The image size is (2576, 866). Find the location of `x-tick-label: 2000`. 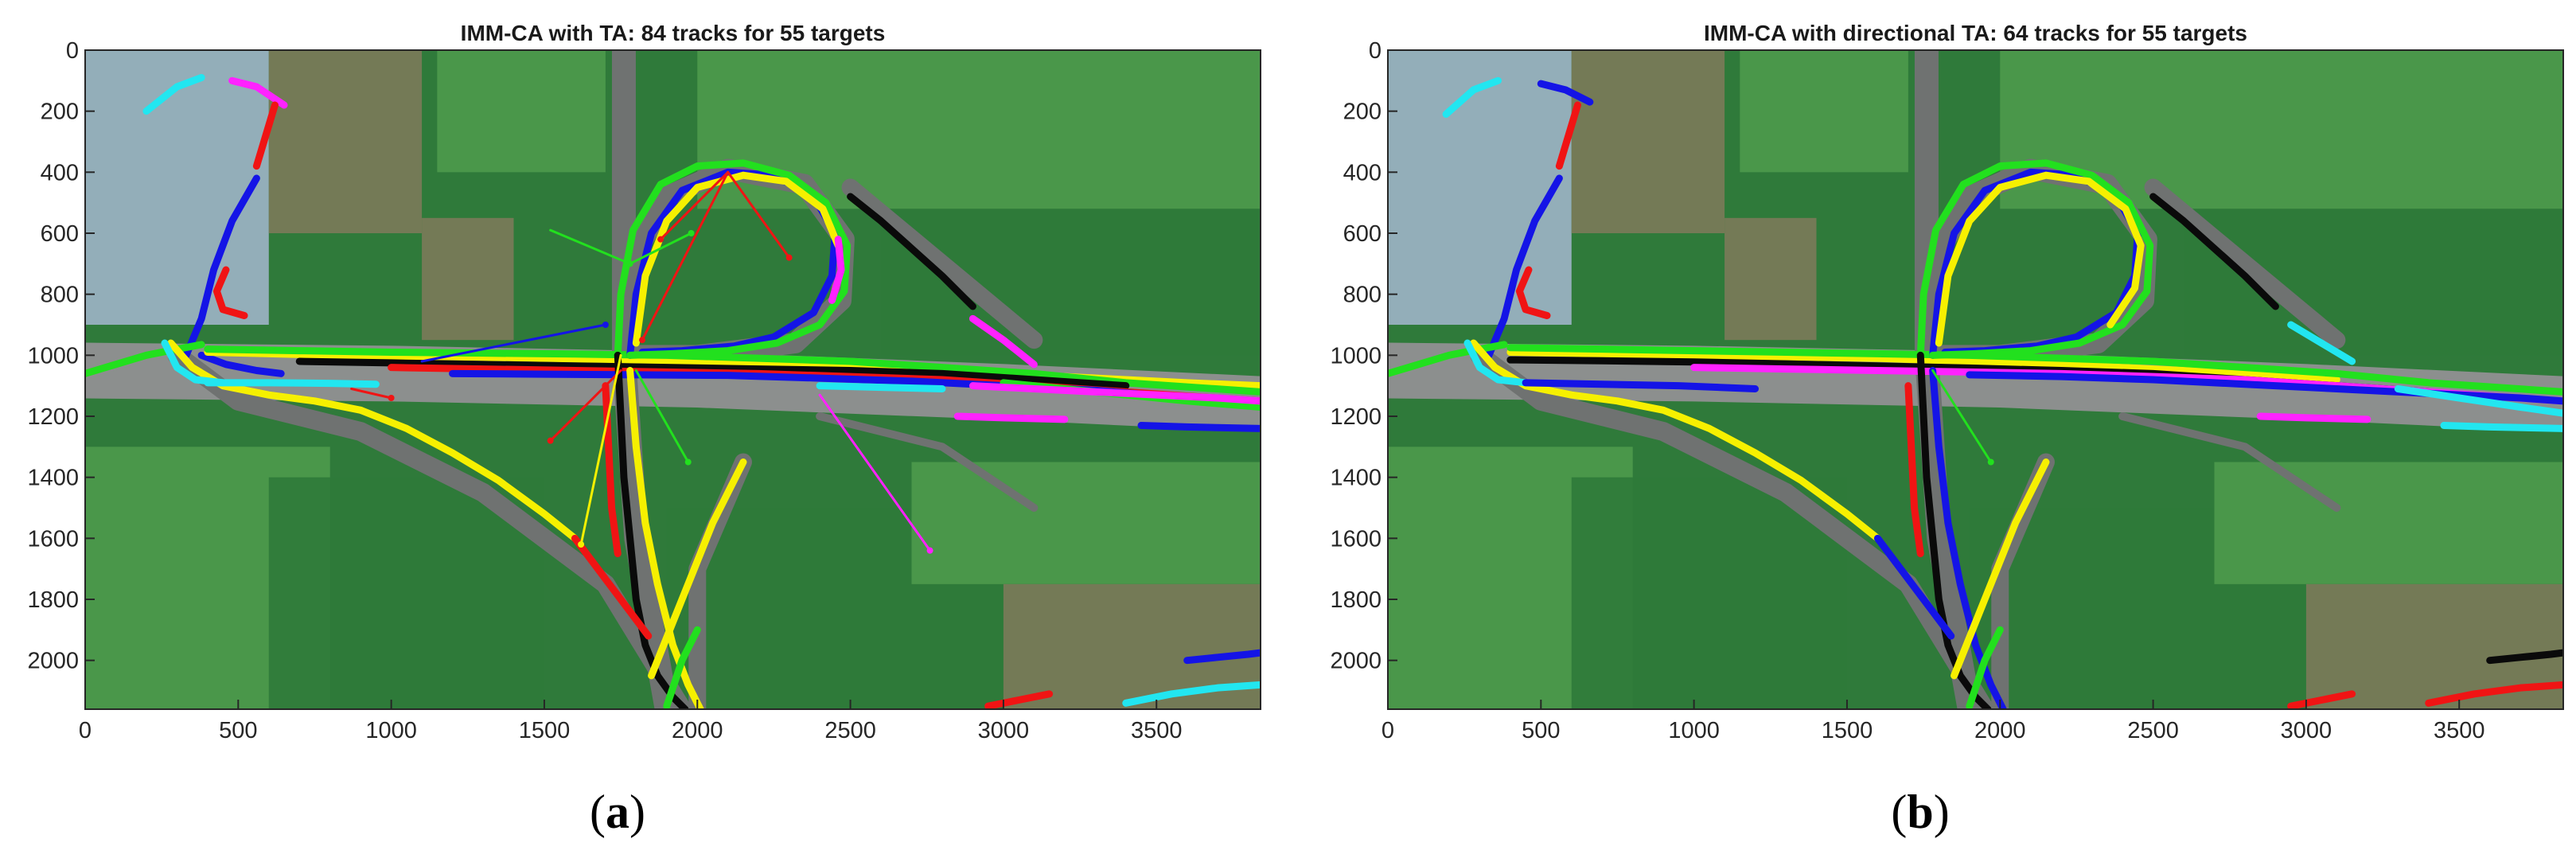

x-tick-label: 2000 is located at coordinates (2000, 730).